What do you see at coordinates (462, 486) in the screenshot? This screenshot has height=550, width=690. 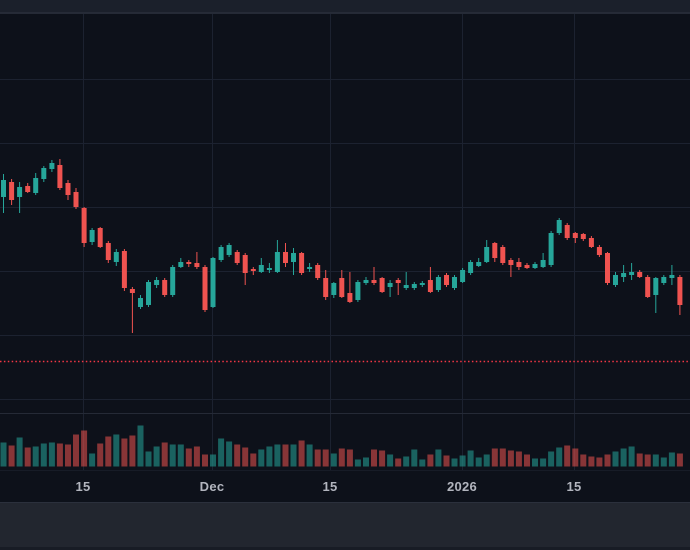 I see `time-axis-label: 2026` at bounding box center [462, 486].